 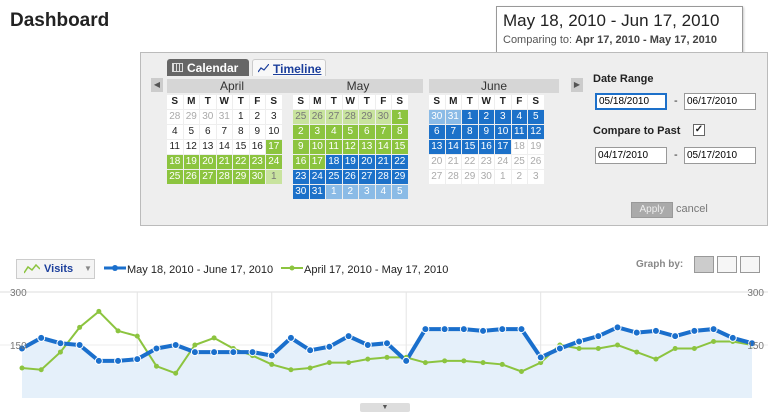 I want to click on metric-selector: Visits ▼, so click(x=55, y=269).